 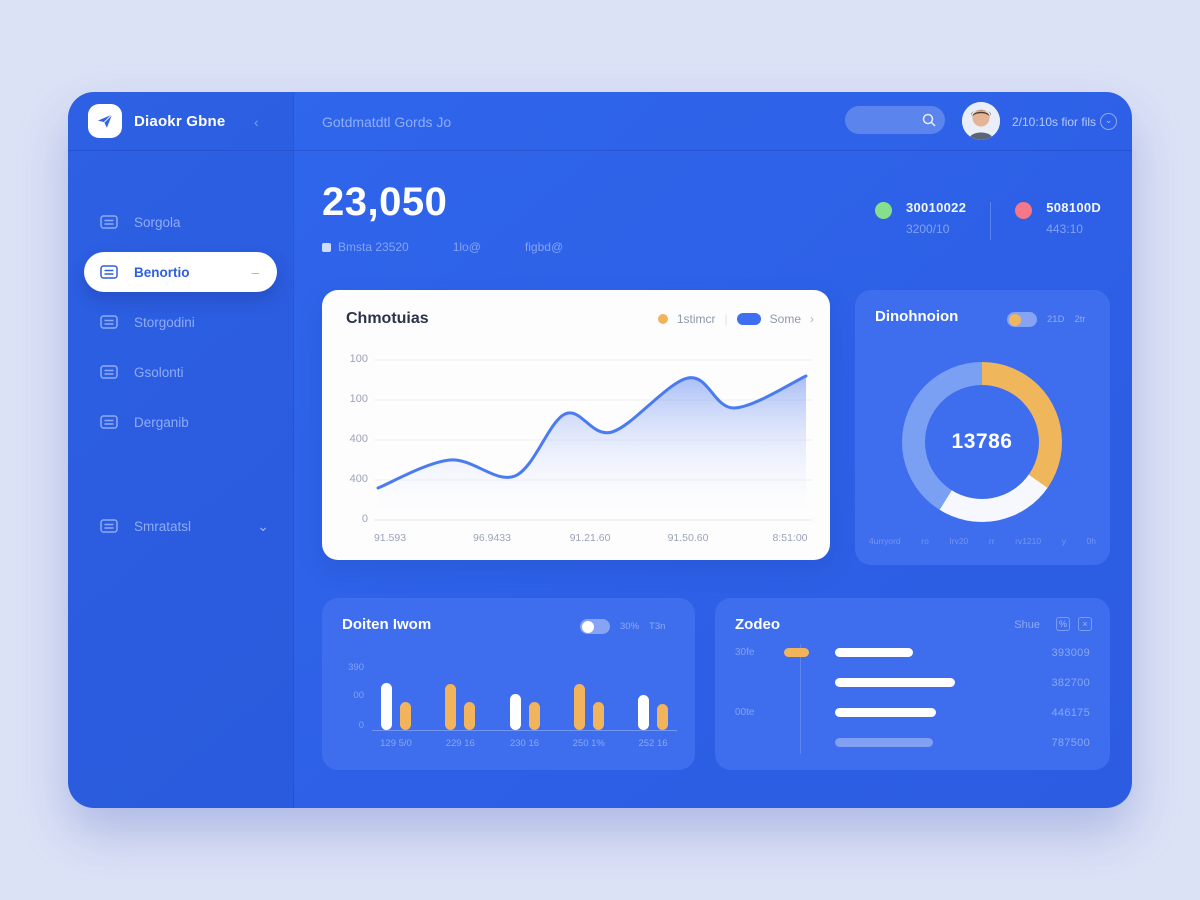 I want to click on card-title: Dinohnoion, so click(x=917, y=316).